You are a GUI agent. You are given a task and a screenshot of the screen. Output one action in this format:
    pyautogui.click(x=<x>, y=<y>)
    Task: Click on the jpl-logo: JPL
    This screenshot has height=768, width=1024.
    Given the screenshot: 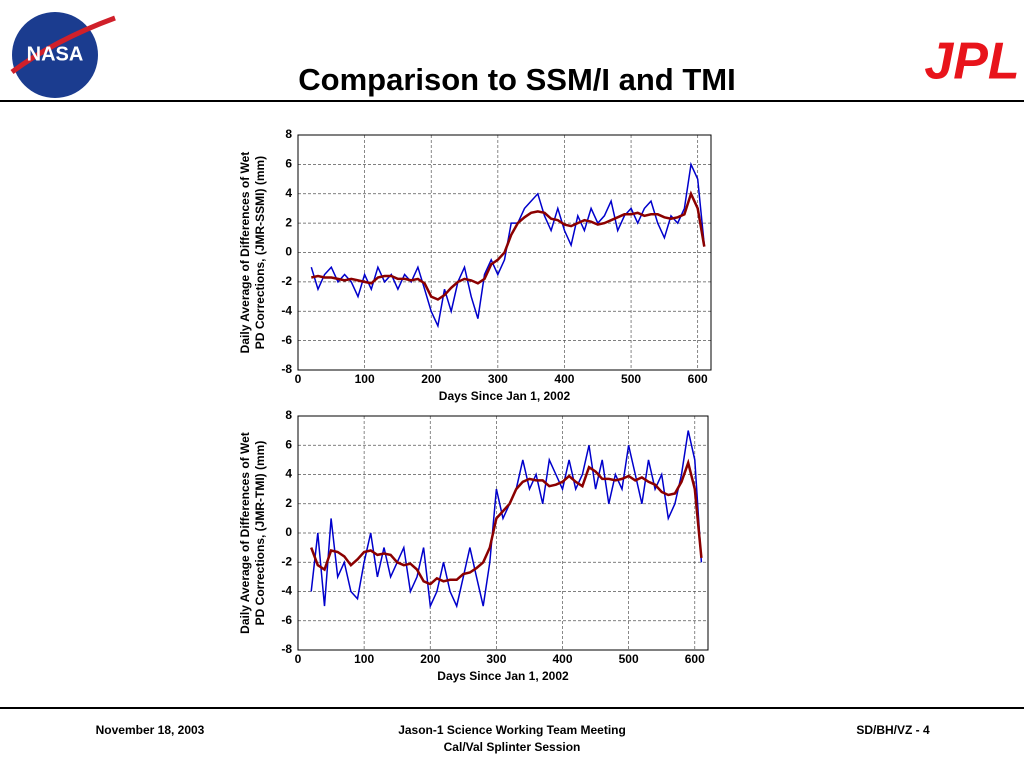 What is the action you would take?
    pyautogui.click(x=971, y=62)
    